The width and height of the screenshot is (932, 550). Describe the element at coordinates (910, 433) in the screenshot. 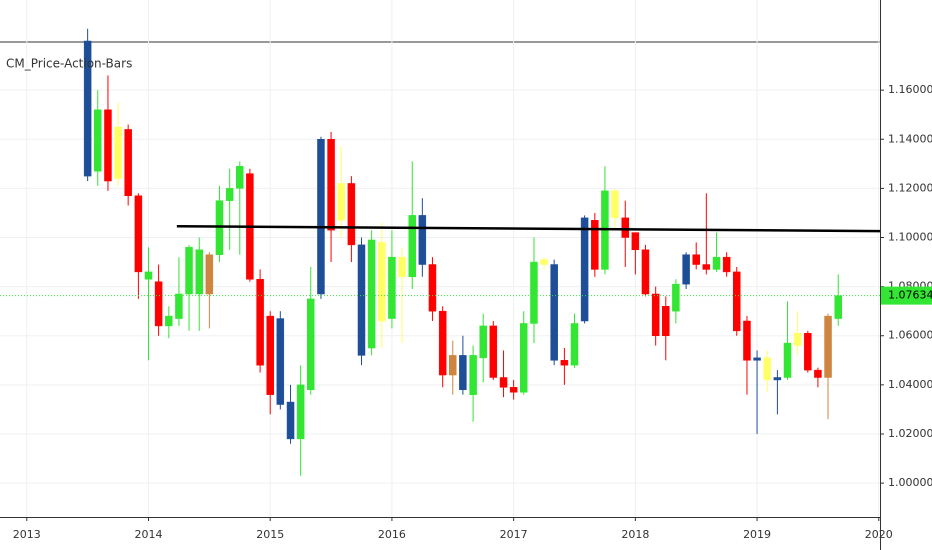

I see `y-tick-label: 1.02000` at that location.